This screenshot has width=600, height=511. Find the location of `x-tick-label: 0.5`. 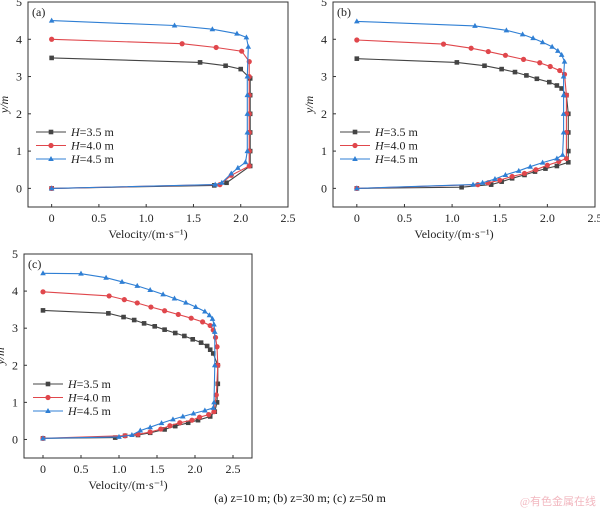

x-tick-label: 0.5 is located at coordinates (404, 218).